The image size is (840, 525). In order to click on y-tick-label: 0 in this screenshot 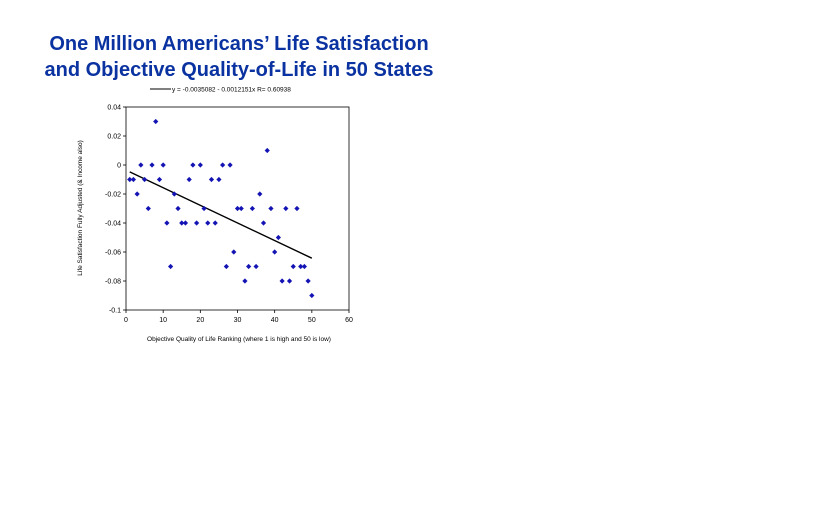, I will do `click(119, 166)`.